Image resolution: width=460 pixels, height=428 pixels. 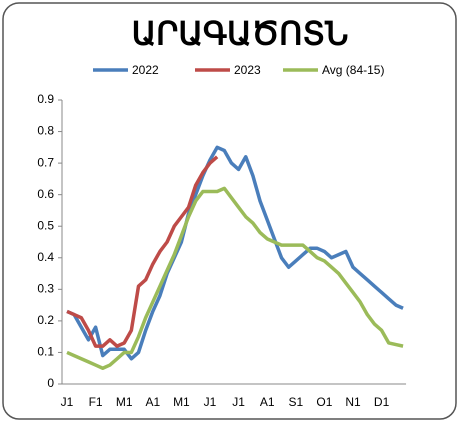 I want to click on legend-label: 2023, so click(x=247, y=70).